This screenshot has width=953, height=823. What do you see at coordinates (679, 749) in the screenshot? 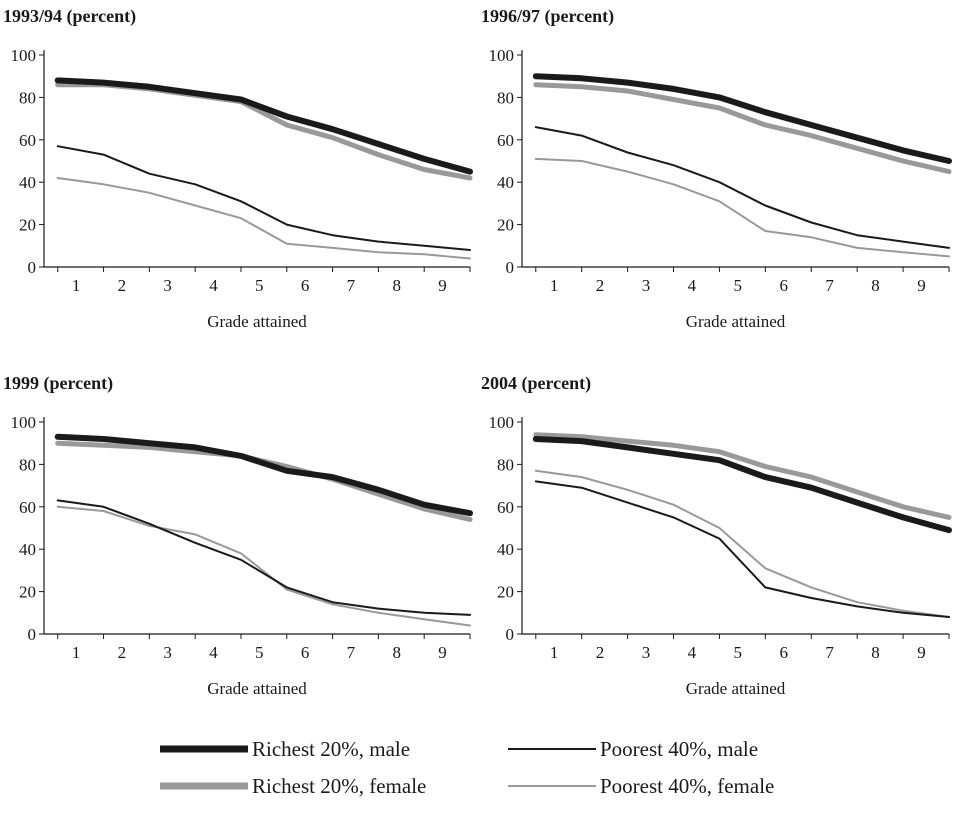
I see `legend-label: Poorest 40%, male` at bounding box center [679, 749].